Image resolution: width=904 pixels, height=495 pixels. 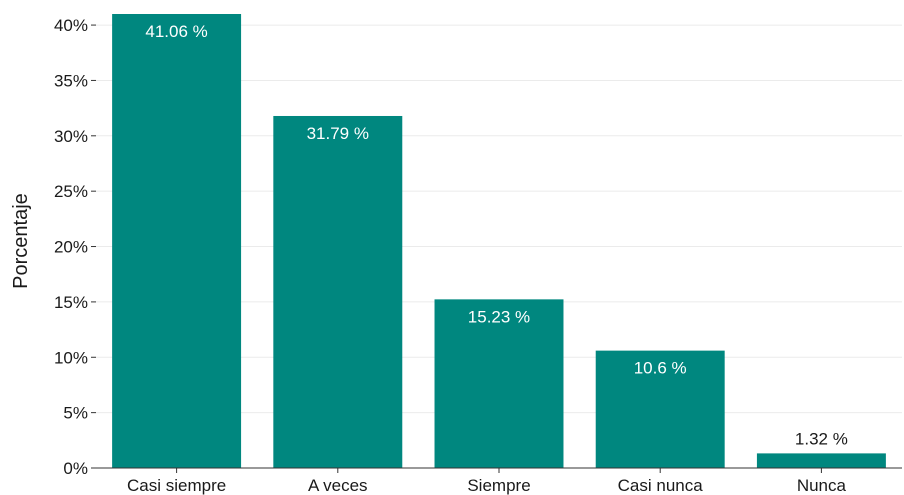 I want to click on data-label: 41.06 %, so click(x=176, y=31).